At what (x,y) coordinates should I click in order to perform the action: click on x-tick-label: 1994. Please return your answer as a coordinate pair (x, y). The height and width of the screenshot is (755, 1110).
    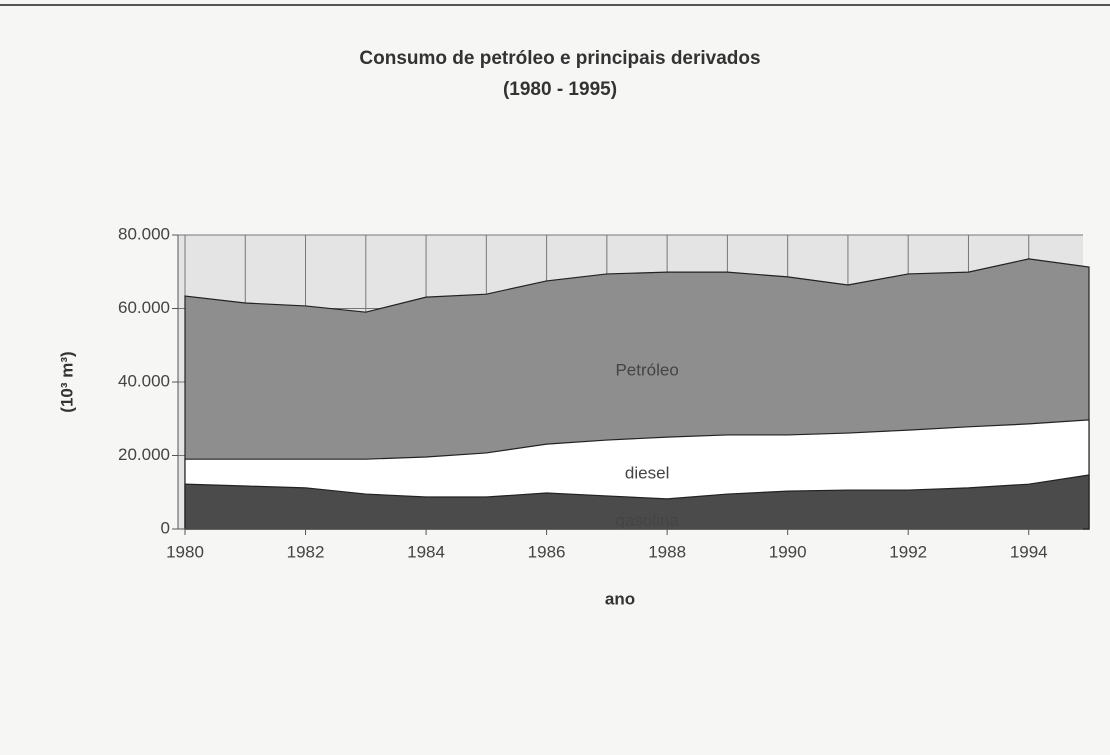
    Looking at the image, I should click on (1029, 551).